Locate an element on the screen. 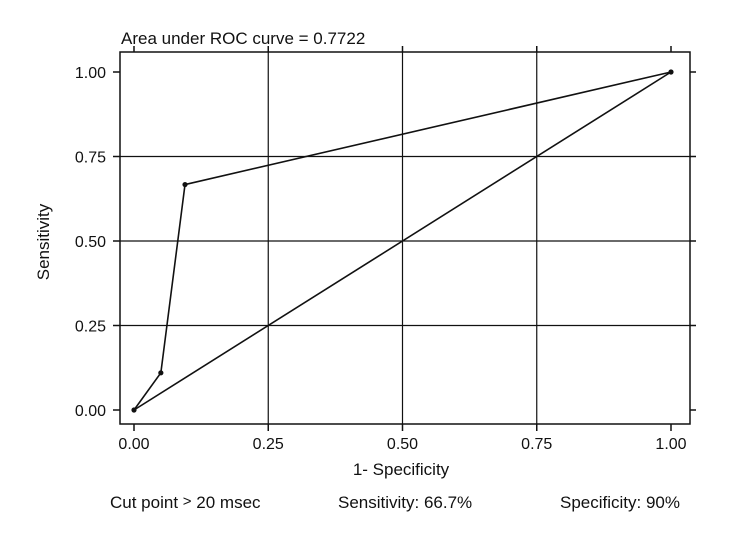 The image size is (730, 538). cut-point-symbol: > is located at coordinates (187, 501).